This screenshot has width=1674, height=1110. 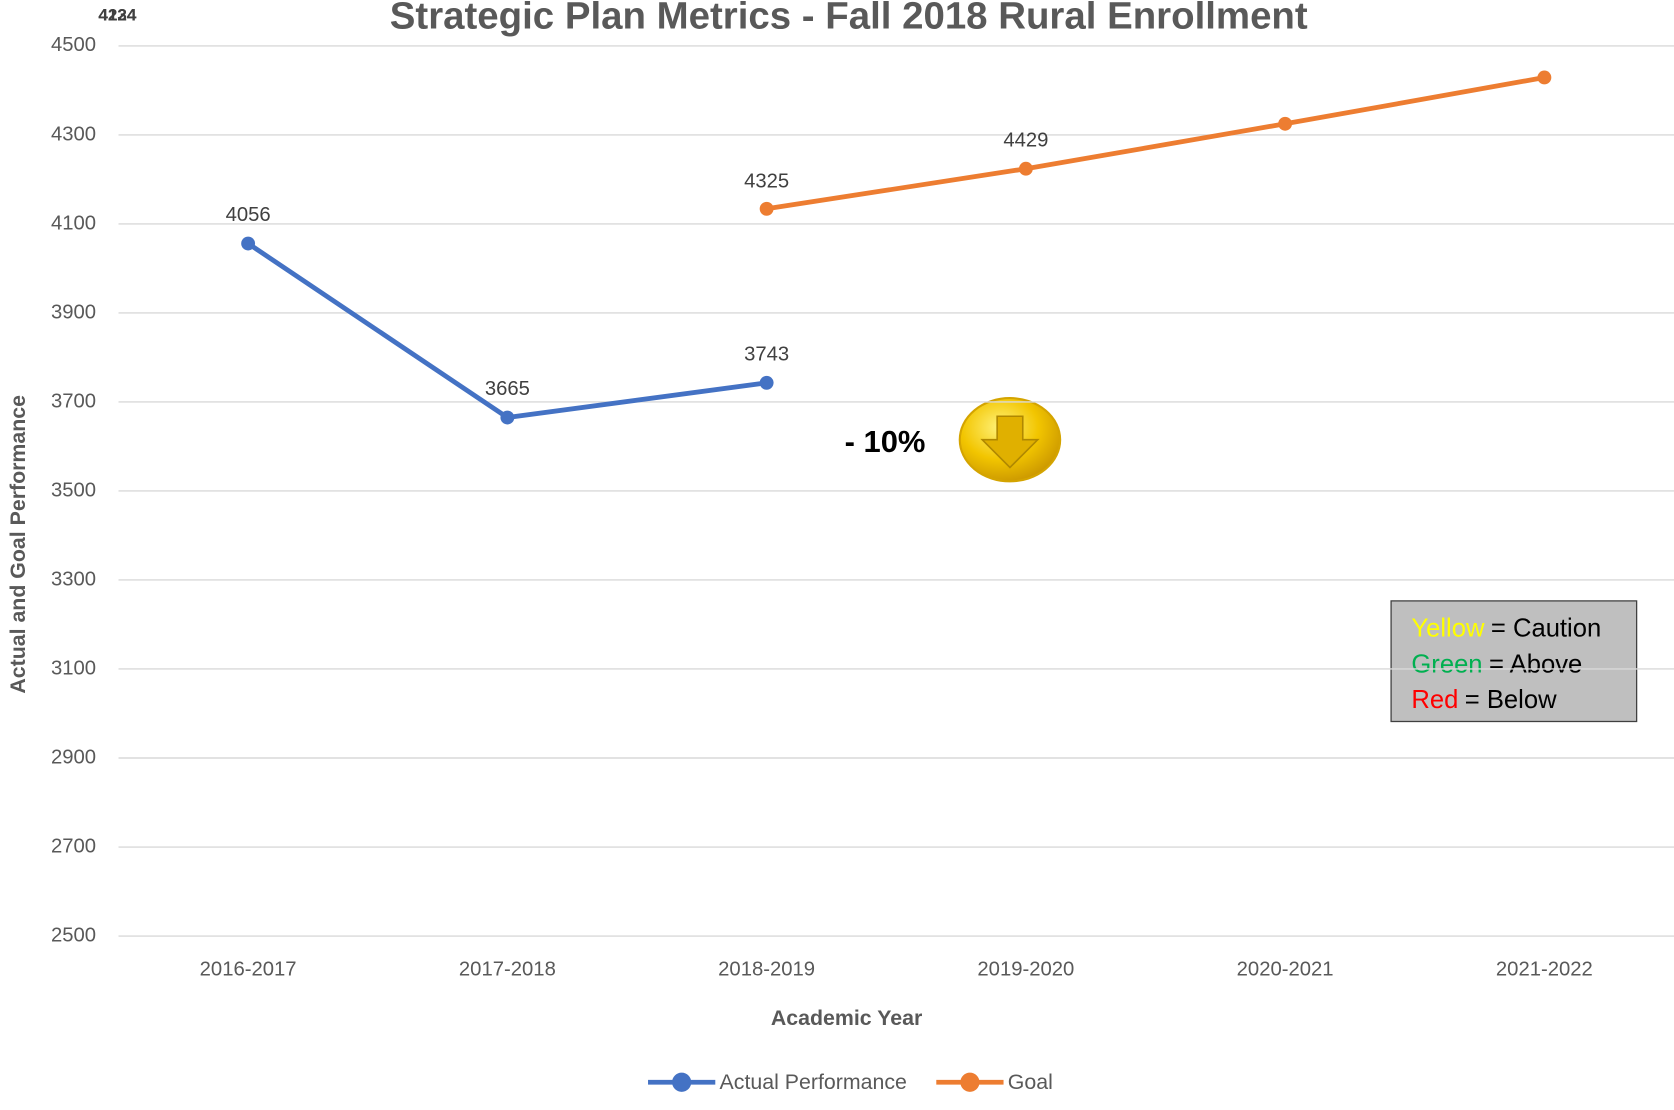 What do you see at coordinates (248, 215) in the screenshot?
I see `data-label: 4056` at bounding box center [248, 215].